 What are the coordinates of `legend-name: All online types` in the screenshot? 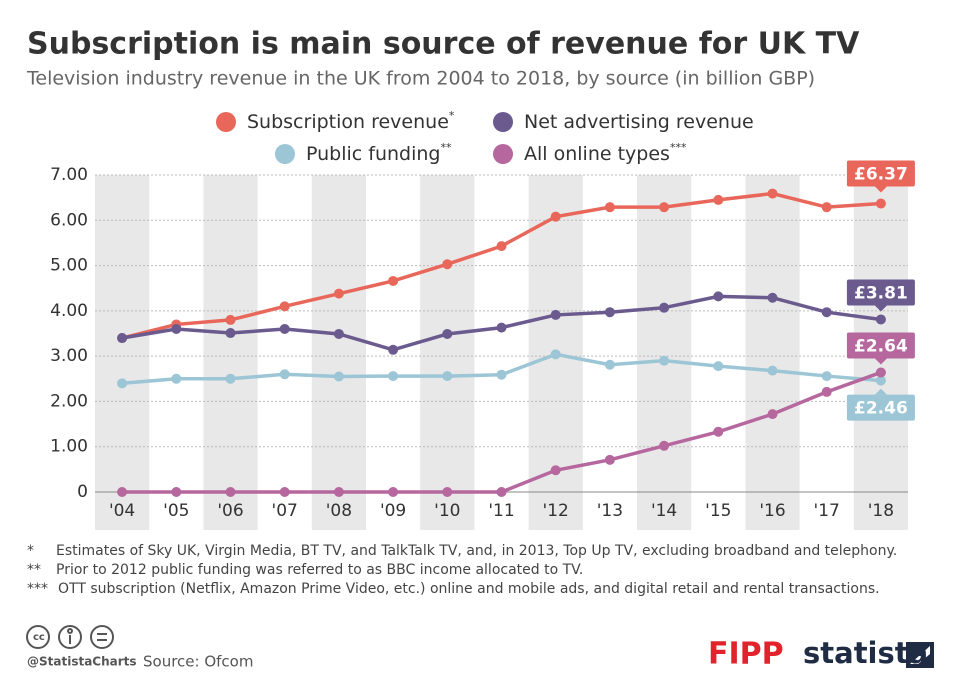 It's located at (597, 154).